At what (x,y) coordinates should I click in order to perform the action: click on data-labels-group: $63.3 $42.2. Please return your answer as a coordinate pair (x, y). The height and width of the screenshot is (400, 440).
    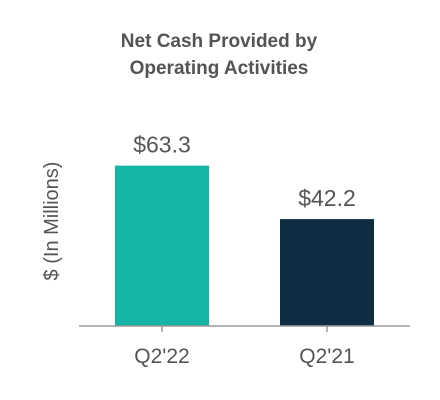
    Looking at the image, I should click on (244, 171).